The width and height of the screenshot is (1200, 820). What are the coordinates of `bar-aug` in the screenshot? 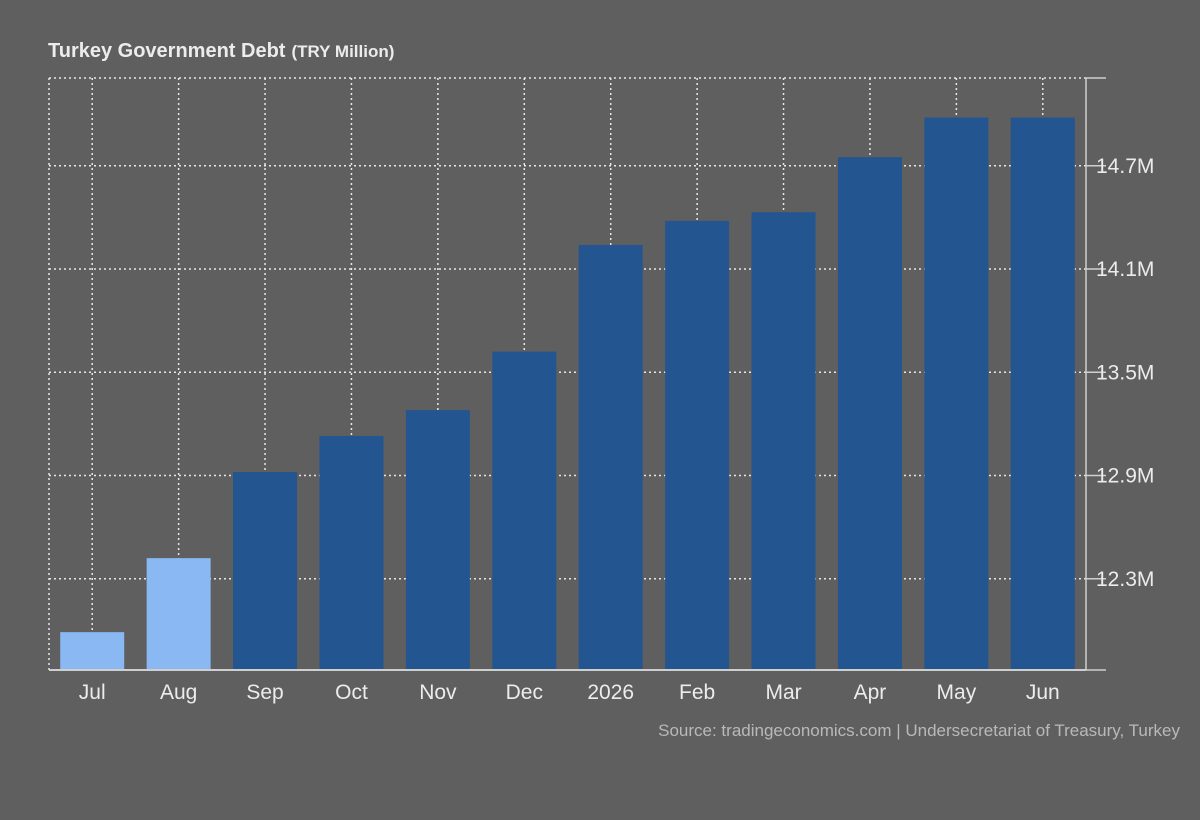 It's located at (178, 614).